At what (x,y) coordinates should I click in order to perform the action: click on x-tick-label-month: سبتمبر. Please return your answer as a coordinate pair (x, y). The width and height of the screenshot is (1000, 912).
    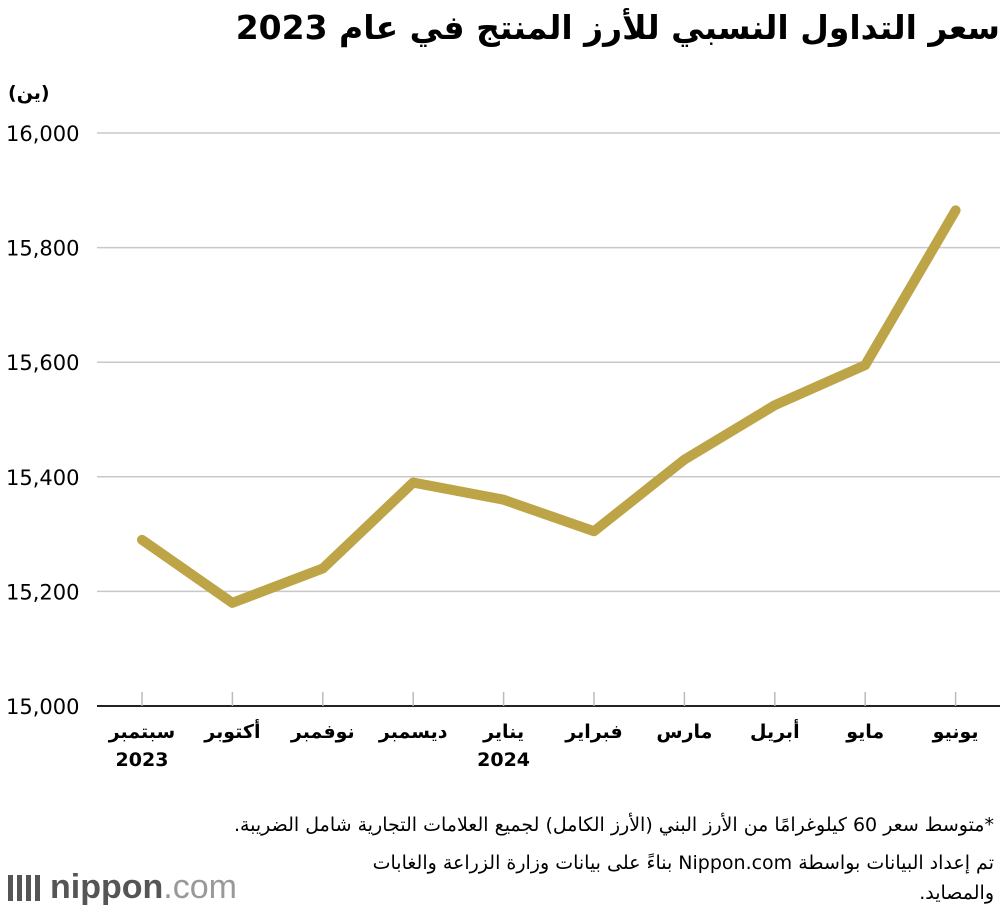
    Looking at the image, I should click on (142, 732).